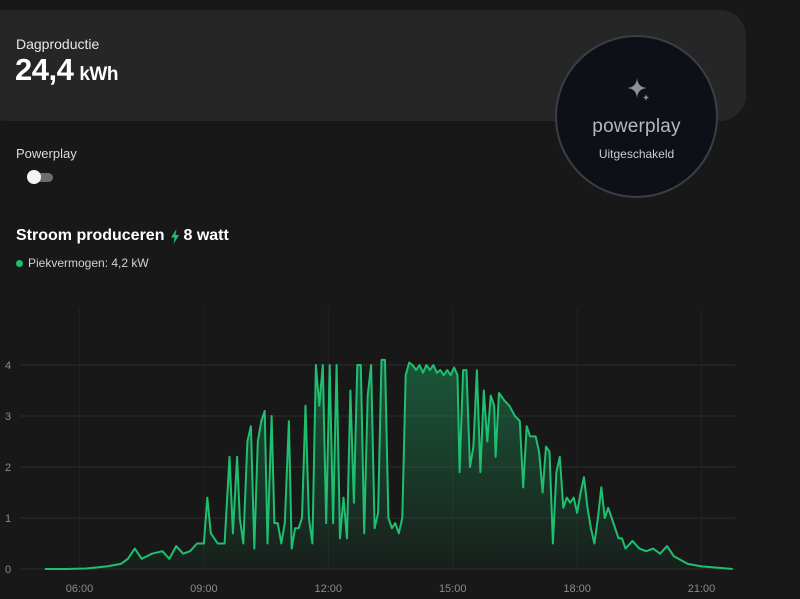  Describe the element at coordinates (8, 570) in the screenshot. I see `y-tick-label: 0` at that location.